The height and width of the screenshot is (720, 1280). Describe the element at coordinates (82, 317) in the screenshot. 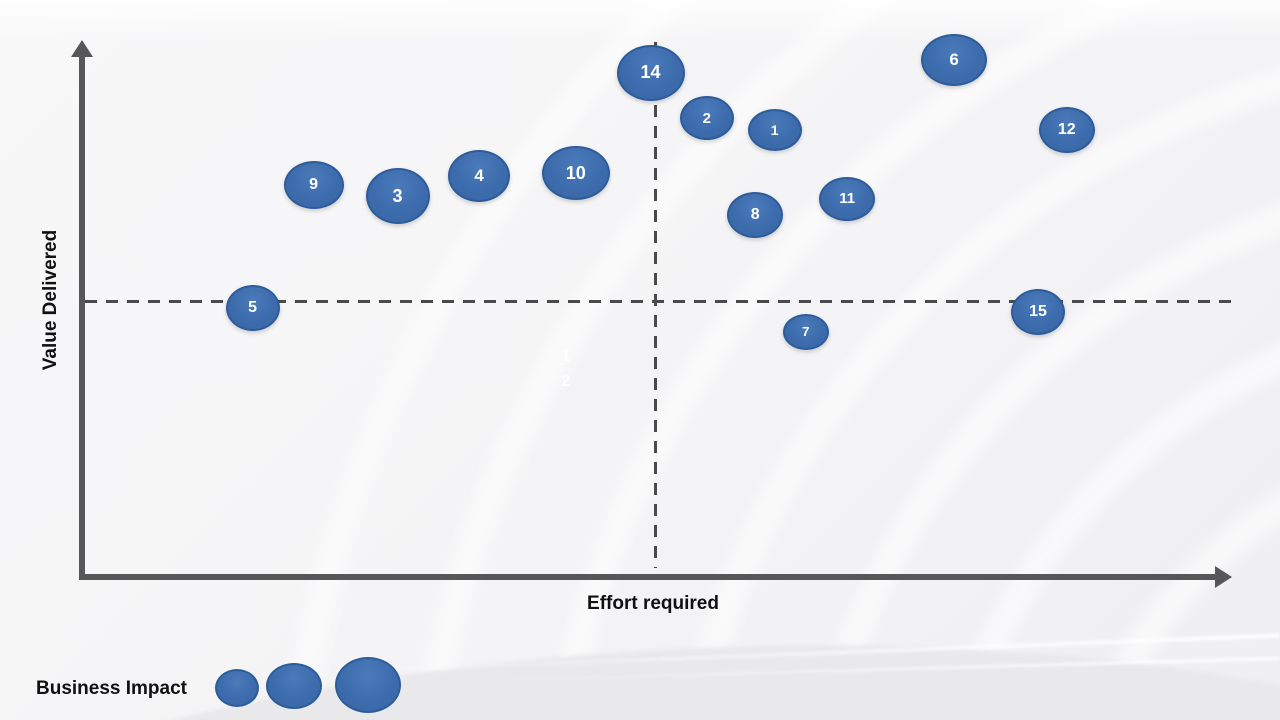

I see `y-axis-line` at that location.